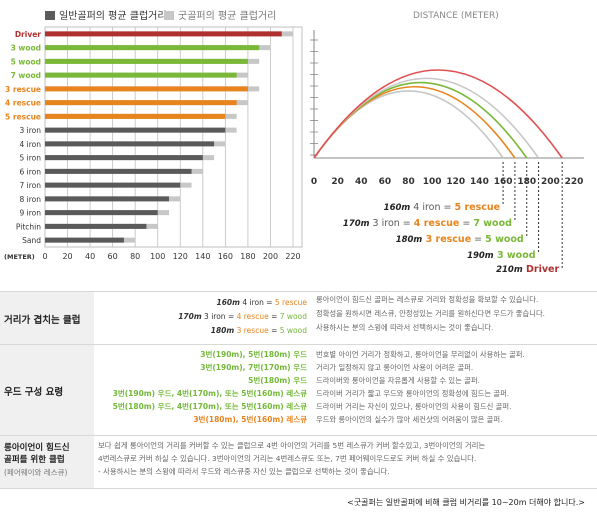  What do you see at coordinates (23, 89) in the screenshot?
I see `bar-category-label: 3 rescue` at bounding box center [23, 89].